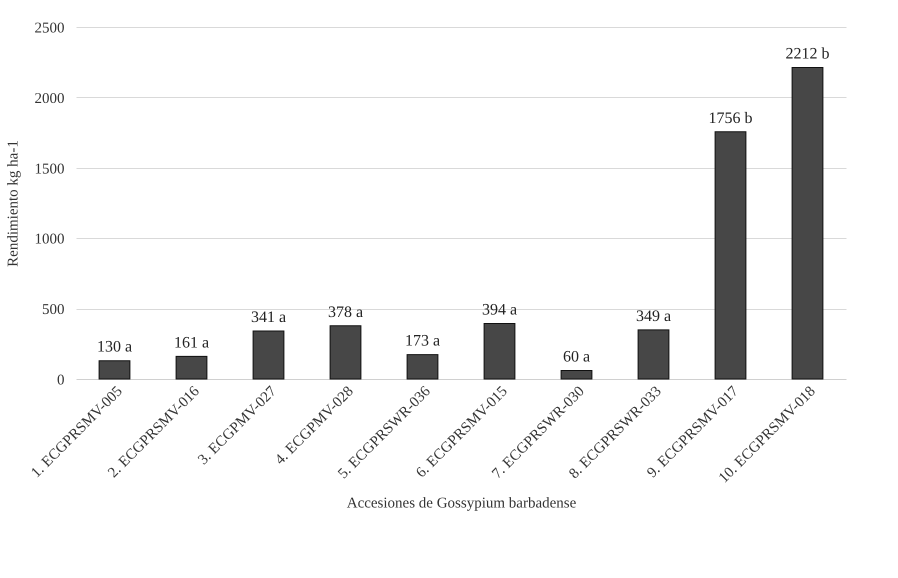  What do you see at coordinates (49, 28) in the screenshot?
I see `y-tick-label: 2500` at bounding box center [49, 28].